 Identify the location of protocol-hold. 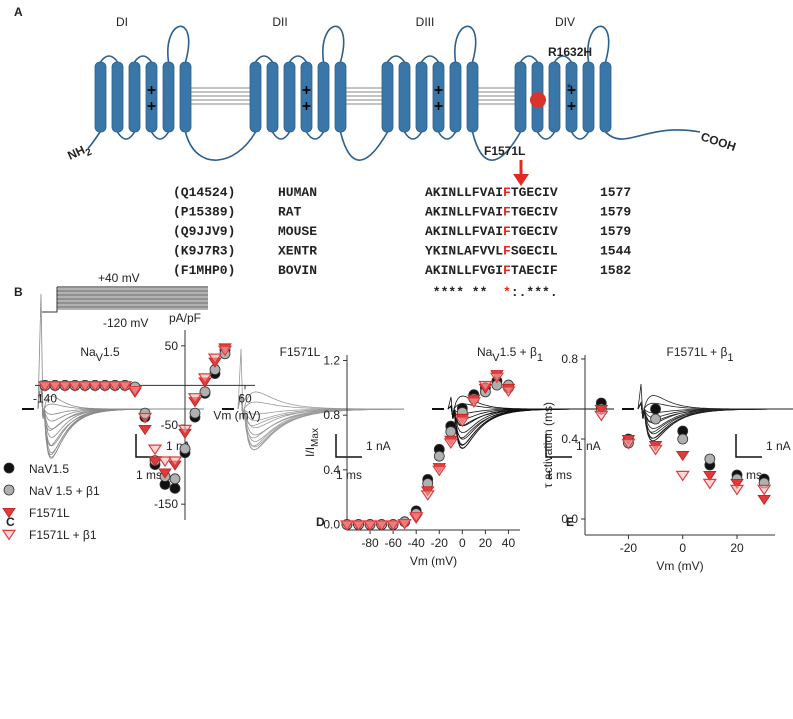
(50, 300).